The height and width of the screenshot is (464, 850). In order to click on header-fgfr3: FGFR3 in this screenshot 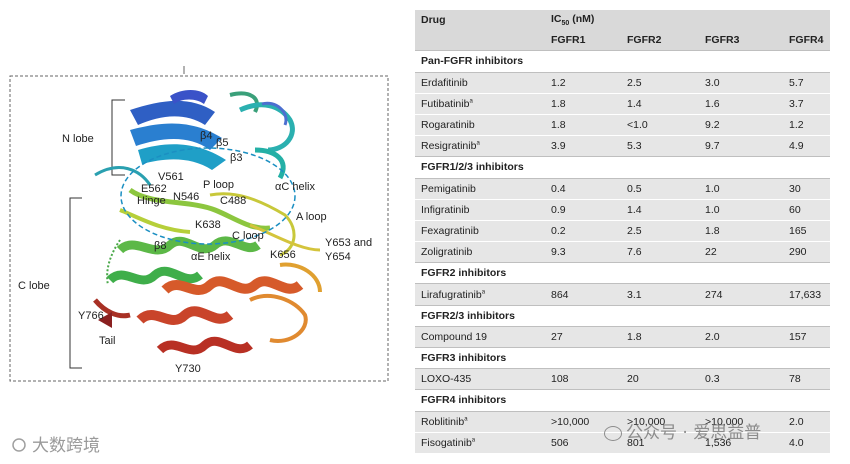, I will do `click(741, 40)`.